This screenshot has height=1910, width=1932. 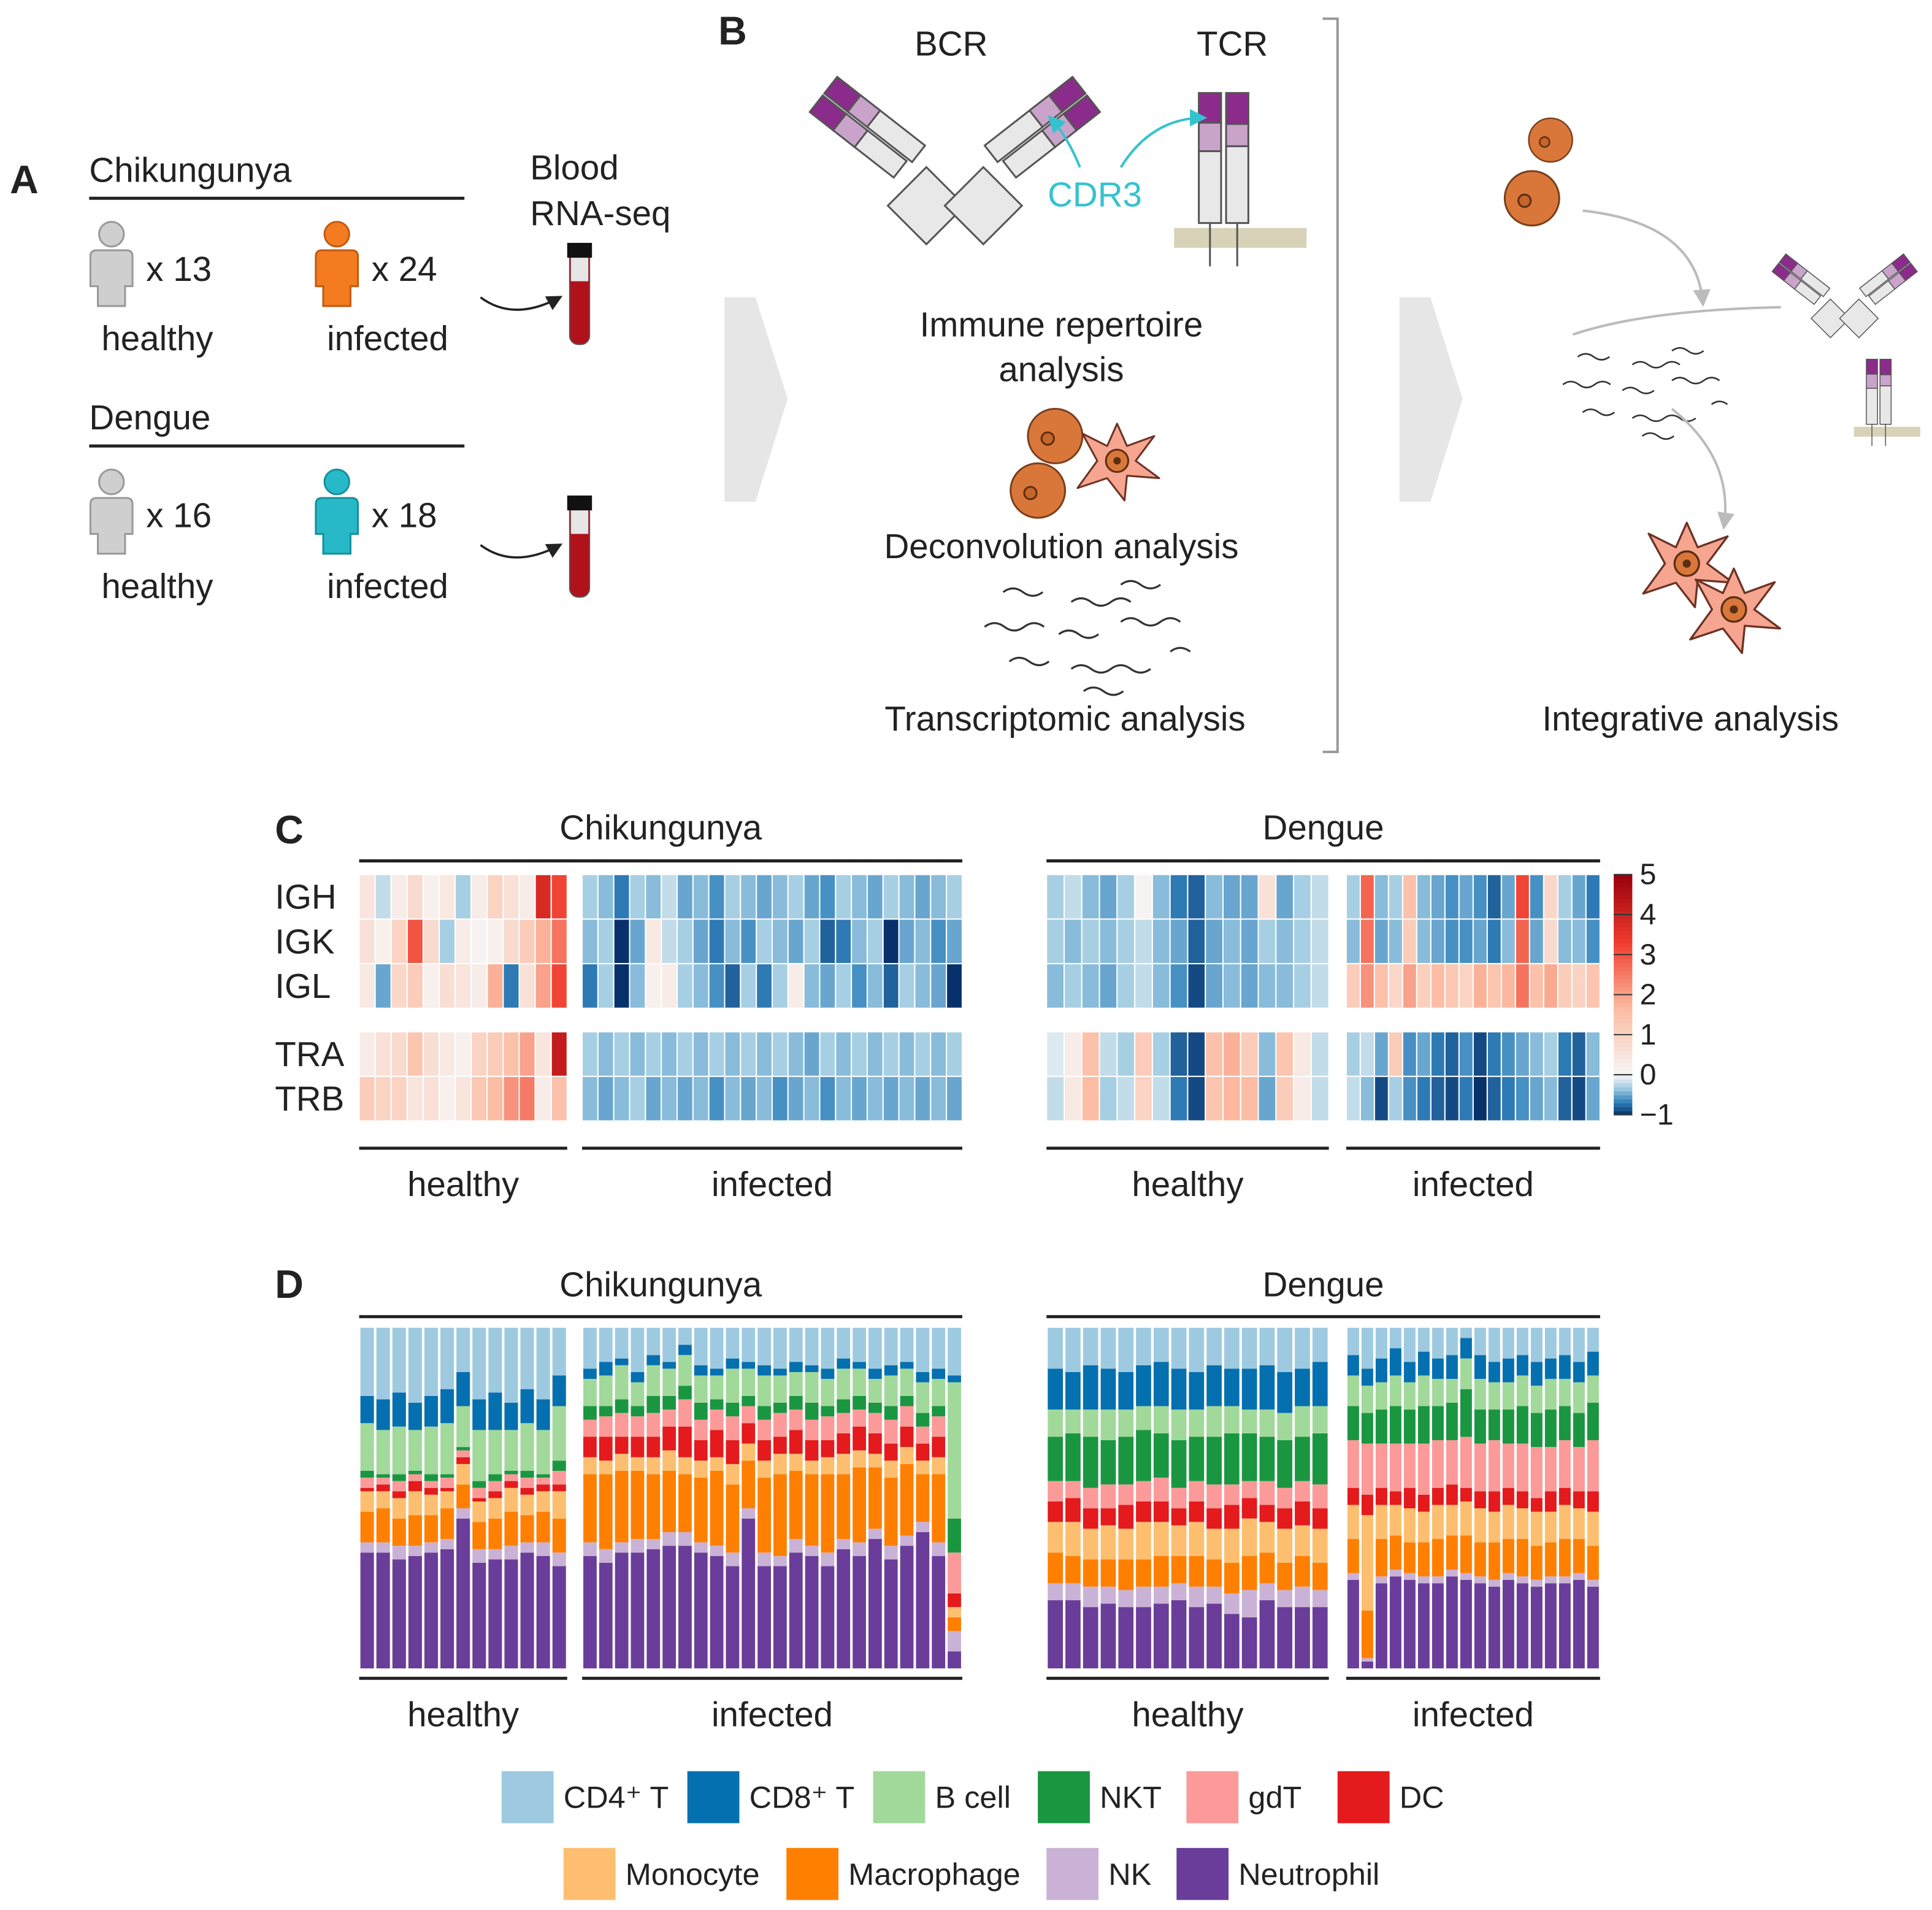 What do you see at coordinates (224, 388) in the screenshot?
I see `person-icons` at bounding box center [224, 388].